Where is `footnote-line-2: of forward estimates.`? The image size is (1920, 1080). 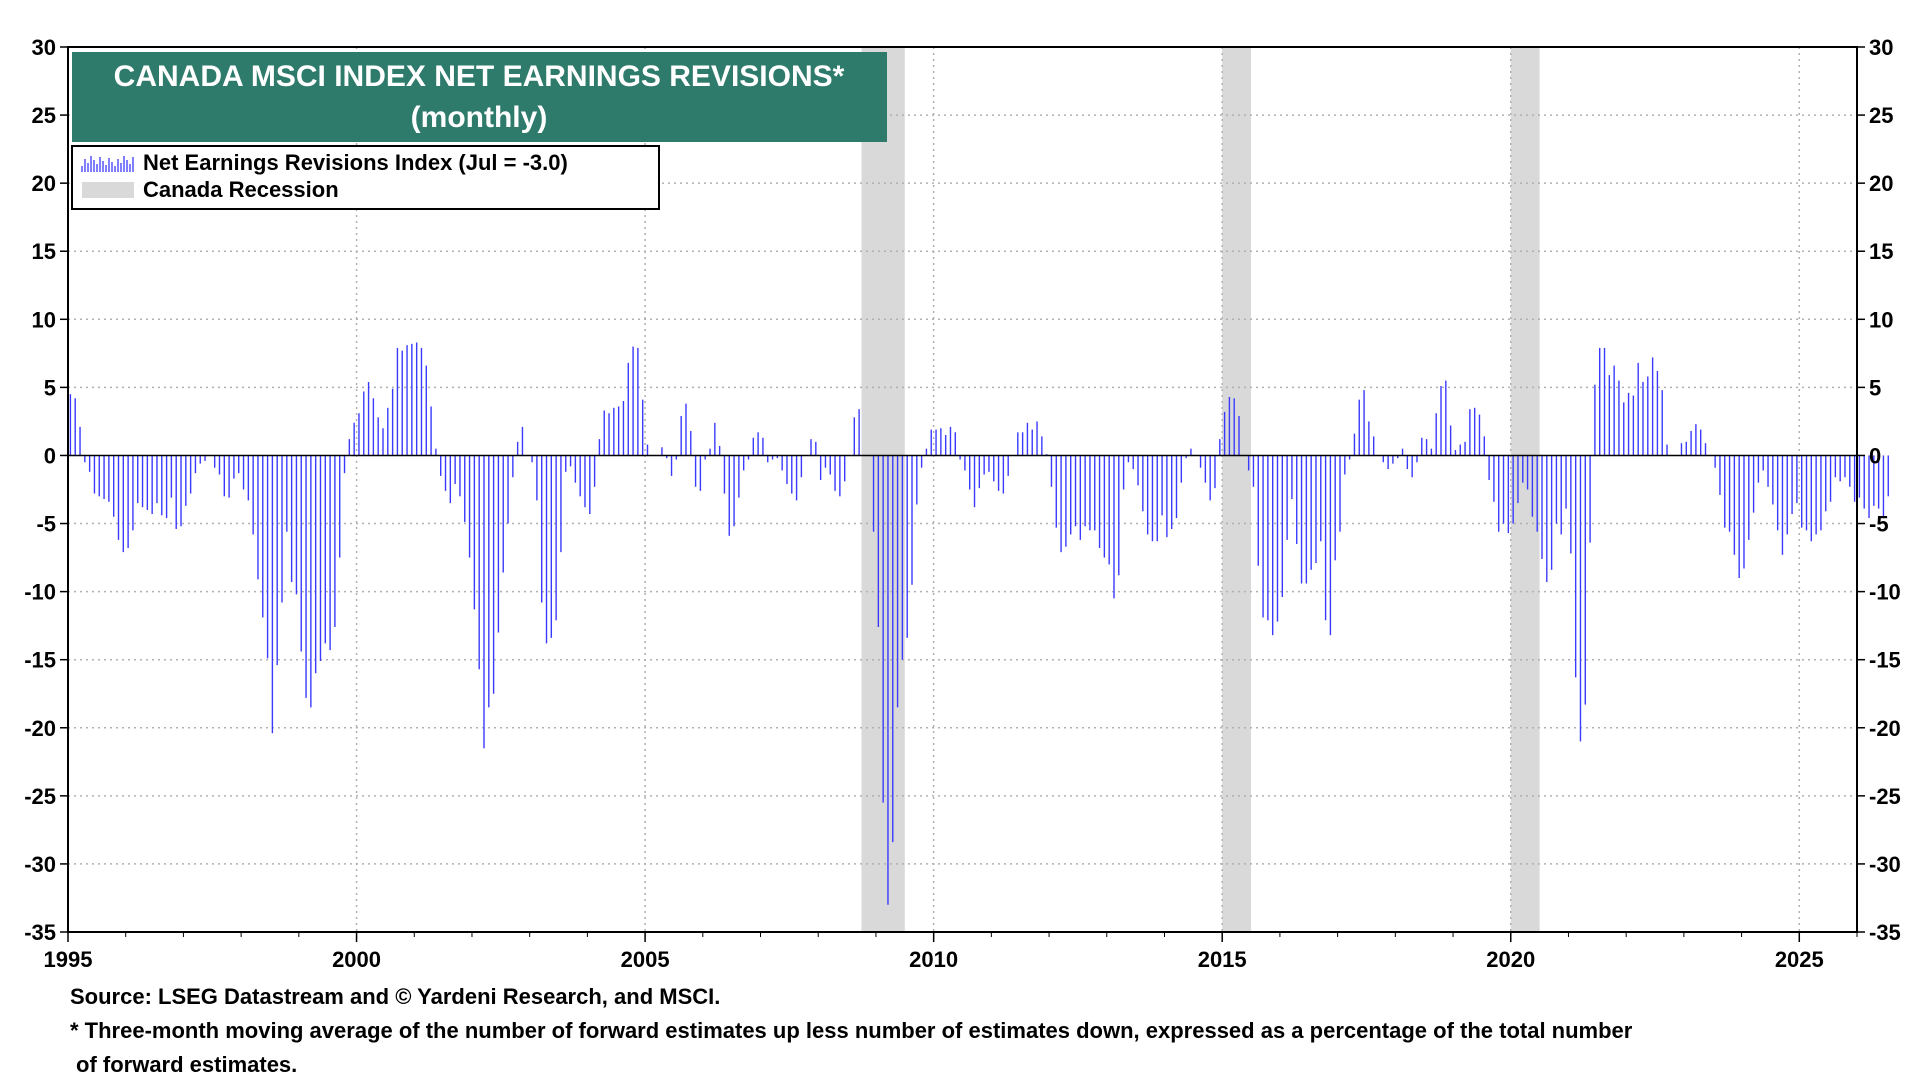
footnote-line-2: of forward estimates. is located at coordinates (187, 1064).